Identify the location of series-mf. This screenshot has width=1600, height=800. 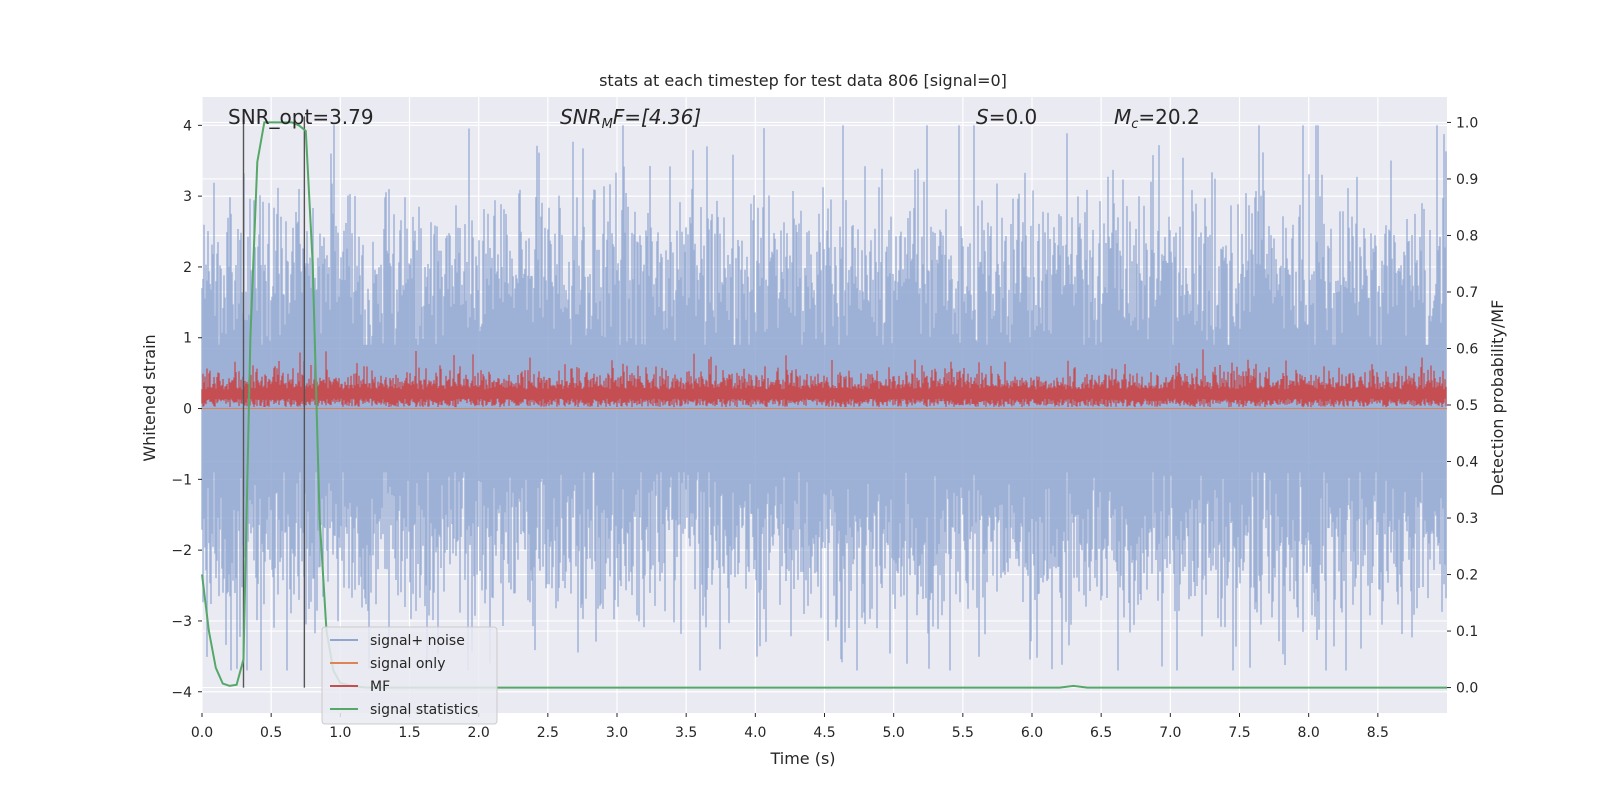
(824, 378).